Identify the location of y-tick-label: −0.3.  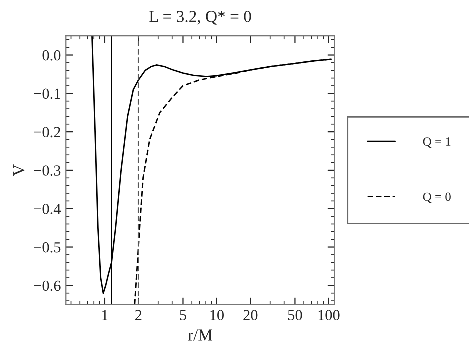
(47, 171).